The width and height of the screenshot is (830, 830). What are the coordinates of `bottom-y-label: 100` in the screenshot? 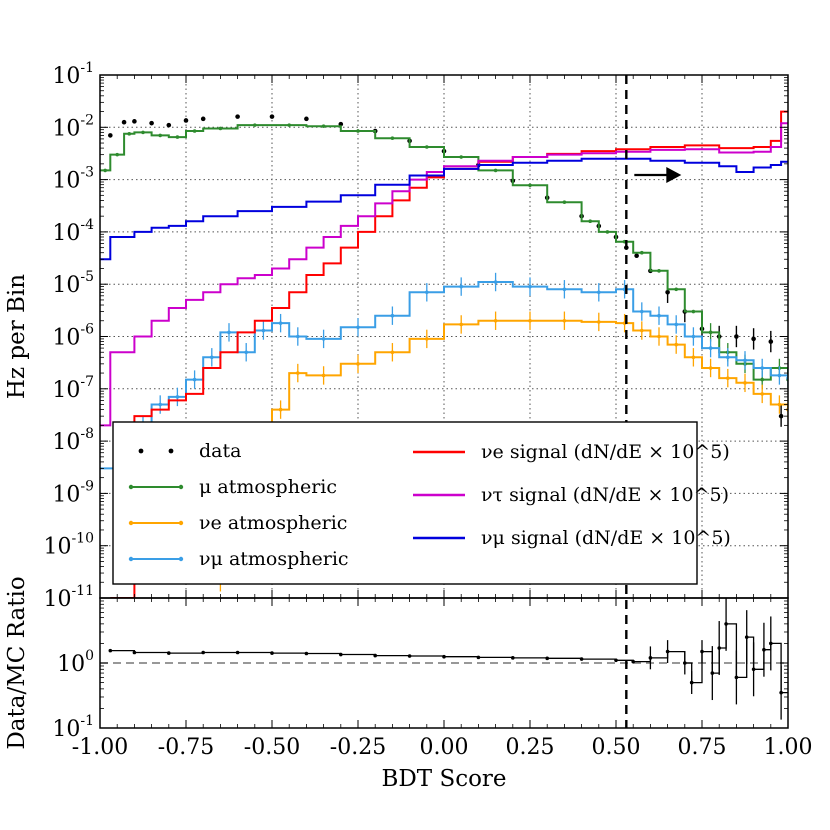 It's located at (75, 662).